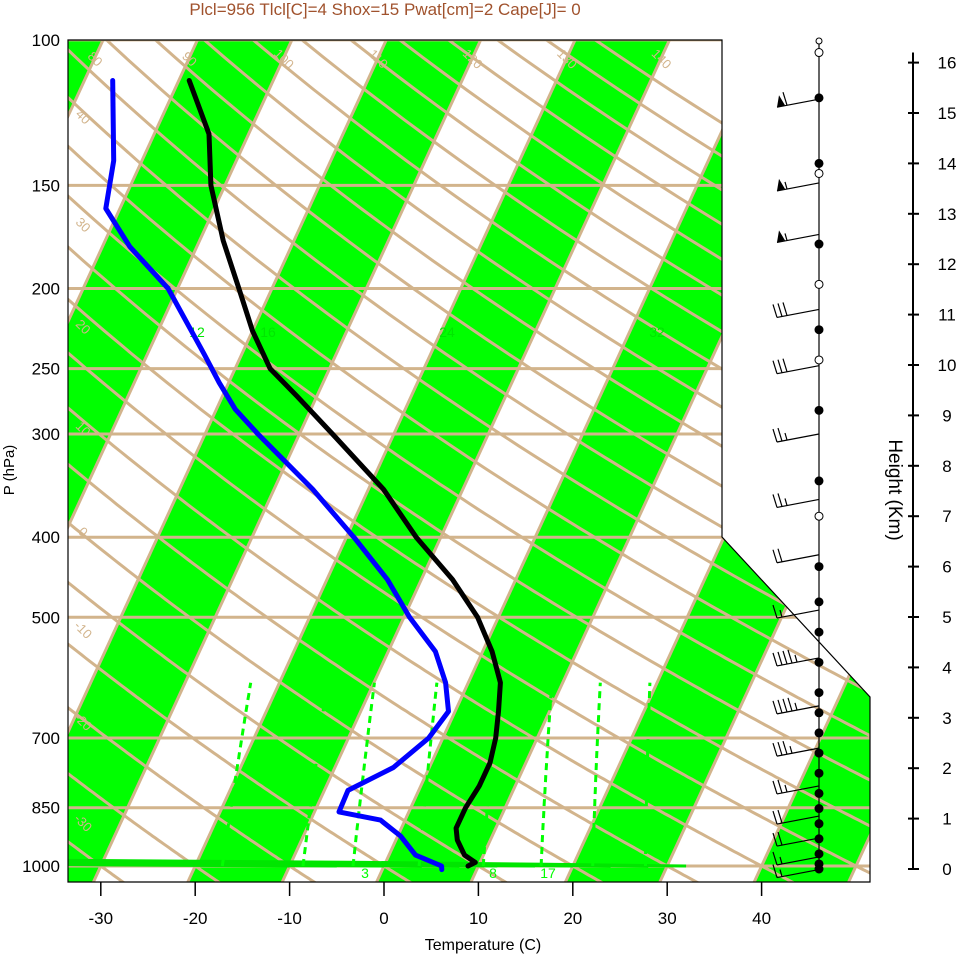  What do you see at coordinates (289, 918) in the screenshot?
I see `x-tick-label: -10` at bounding box center [289, 918].